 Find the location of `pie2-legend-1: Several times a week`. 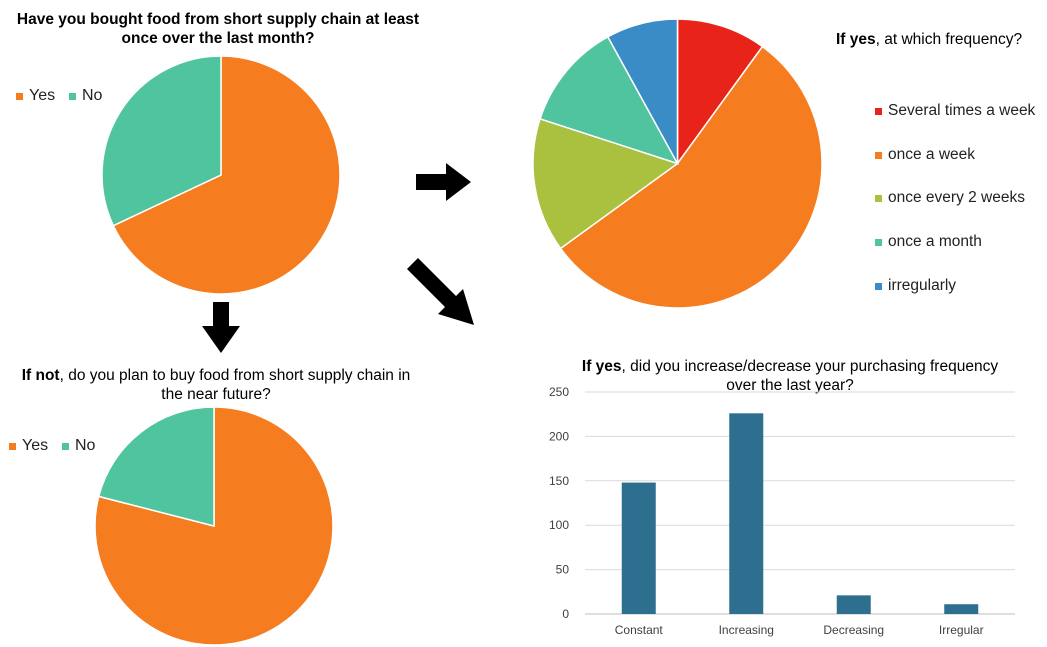

pie2-legend-1: Several times a week is located at coordinates (955, 111).